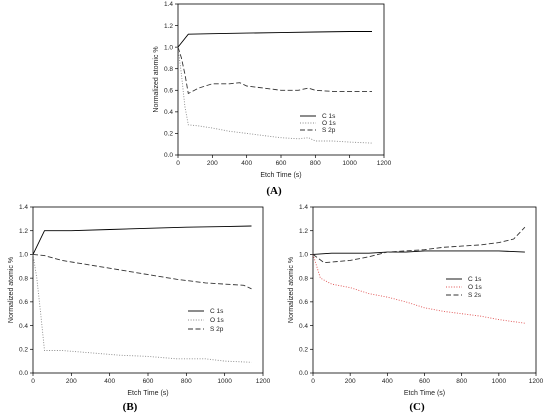 This screenshot has width=550, height=414. Describe the element at coordinates (417, 407) in the screenshot. I see `panel-label-c: (C)` at that location.